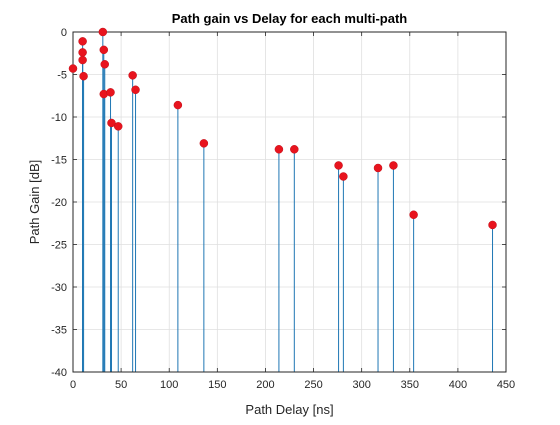 This screenshot has height=425, width=560. What do you see at coordinates (59, 331) in the screenshot?
I see `y-tick-label: -35` at bounding box center [59, 331].